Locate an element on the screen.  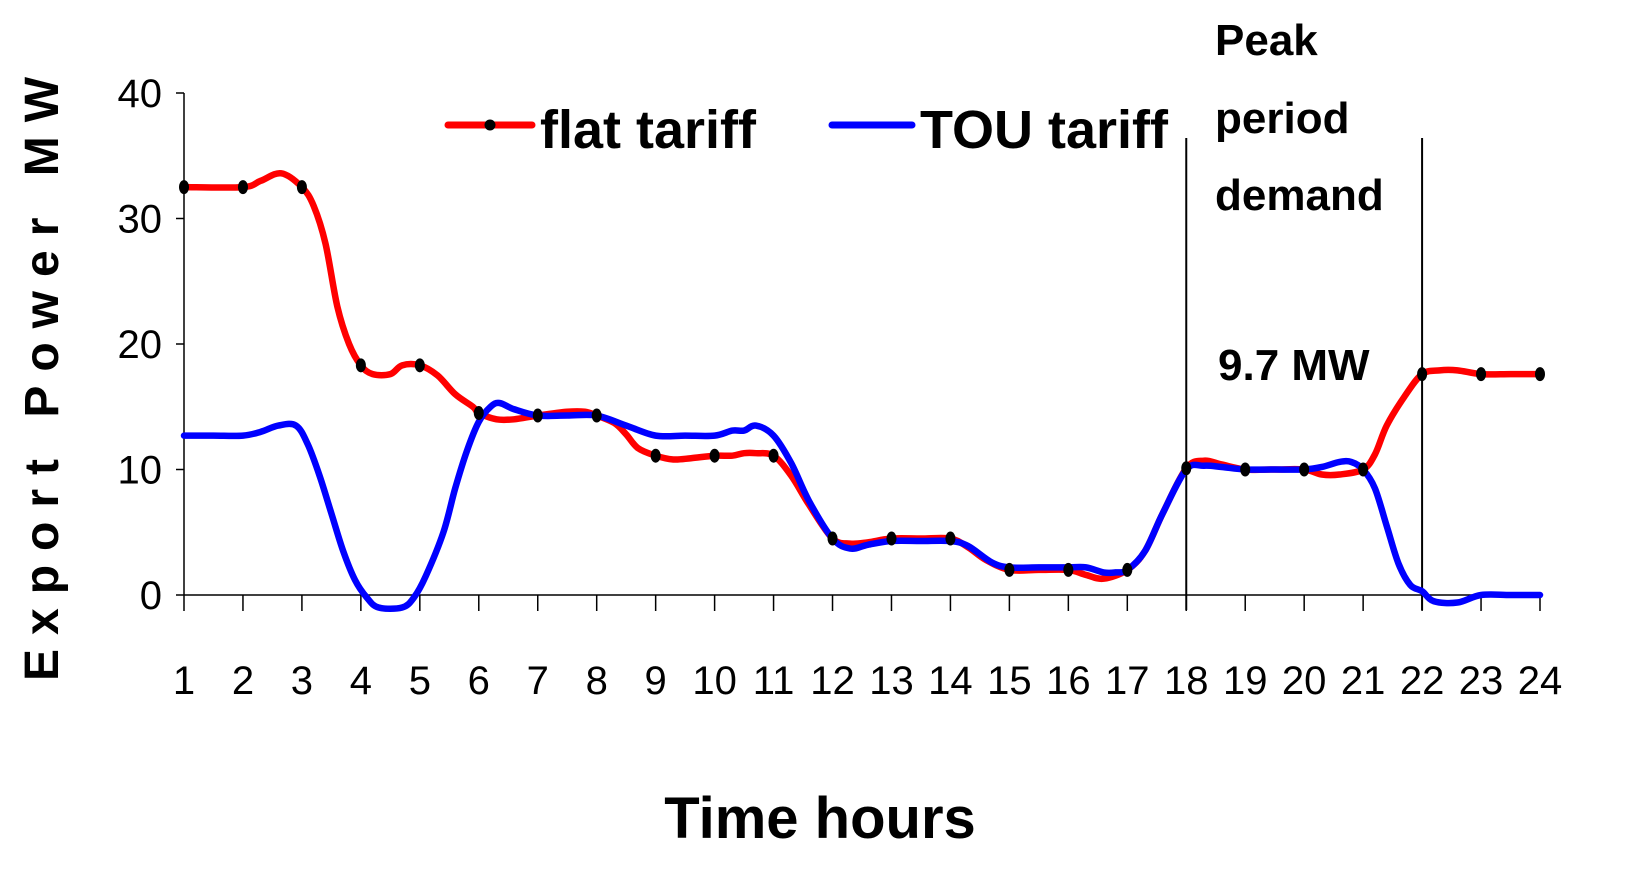
y-tick-label: 0 is located at coordinates (151, 596).